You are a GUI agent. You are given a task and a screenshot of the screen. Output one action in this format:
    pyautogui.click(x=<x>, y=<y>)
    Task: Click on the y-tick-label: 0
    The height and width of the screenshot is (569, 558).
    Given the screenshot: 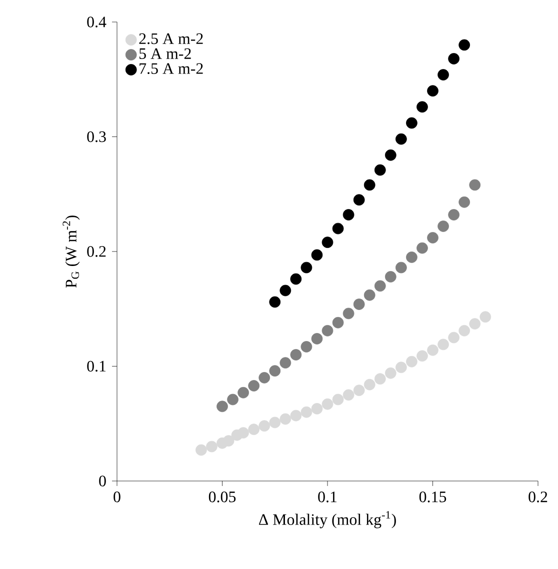 What is the action you would take?
    pyautogui.click(x=102, y=481)
    